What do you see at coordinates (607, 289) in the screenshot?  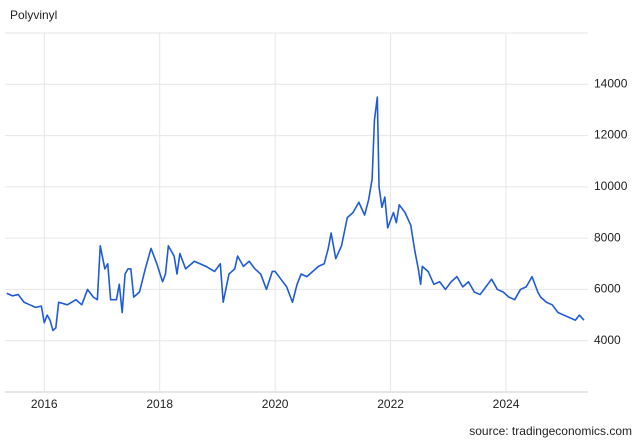 I see `y-tick-label: 6000` at bounding box center [607, 289].